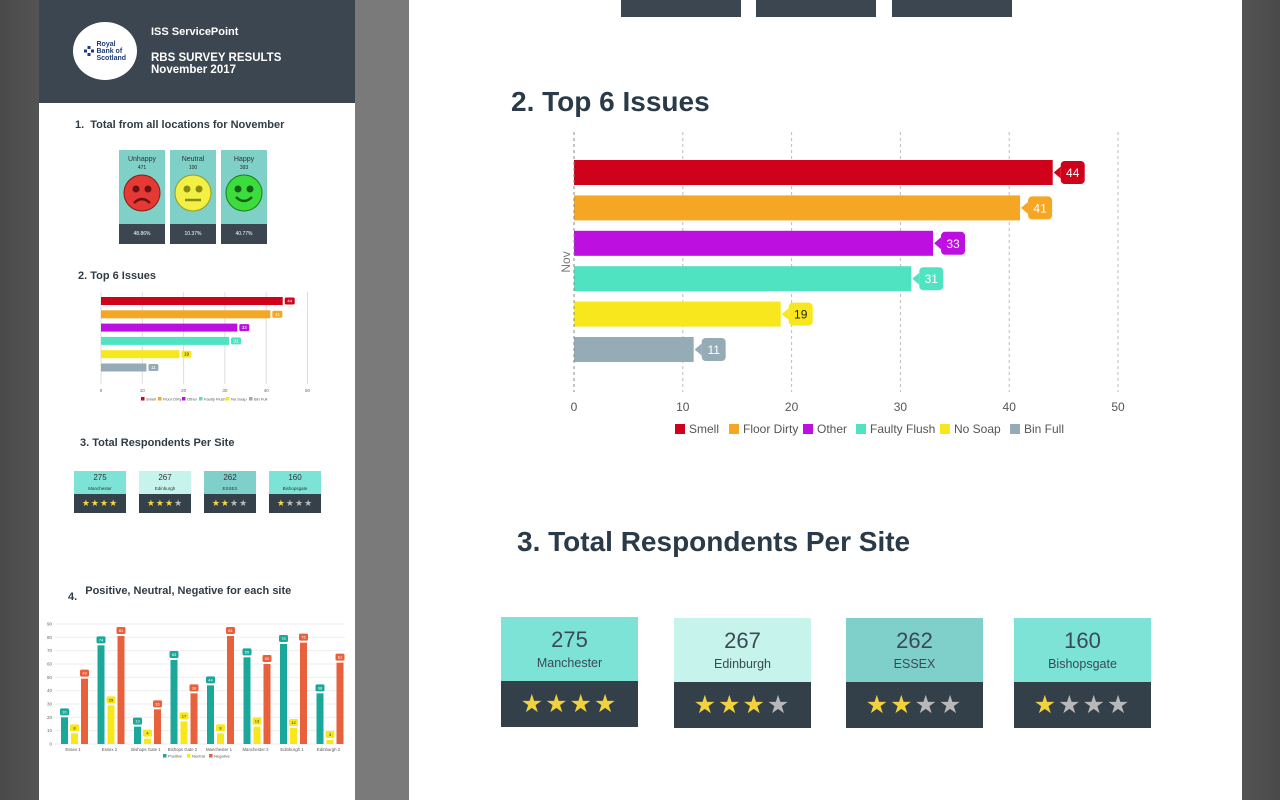 The width and height of the screenshot is (1280, 800). What do you see at coordinates (142, 193) in the screenshot?
I see `unhappy-face-icon` at bounding box center [142, 193].